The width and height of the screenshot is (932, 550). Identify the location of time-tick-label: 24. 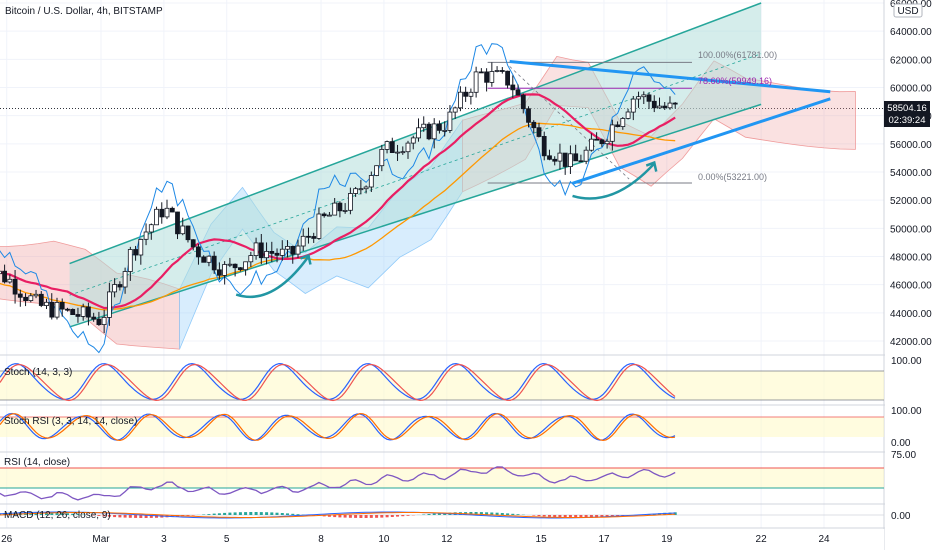
(824, 539).